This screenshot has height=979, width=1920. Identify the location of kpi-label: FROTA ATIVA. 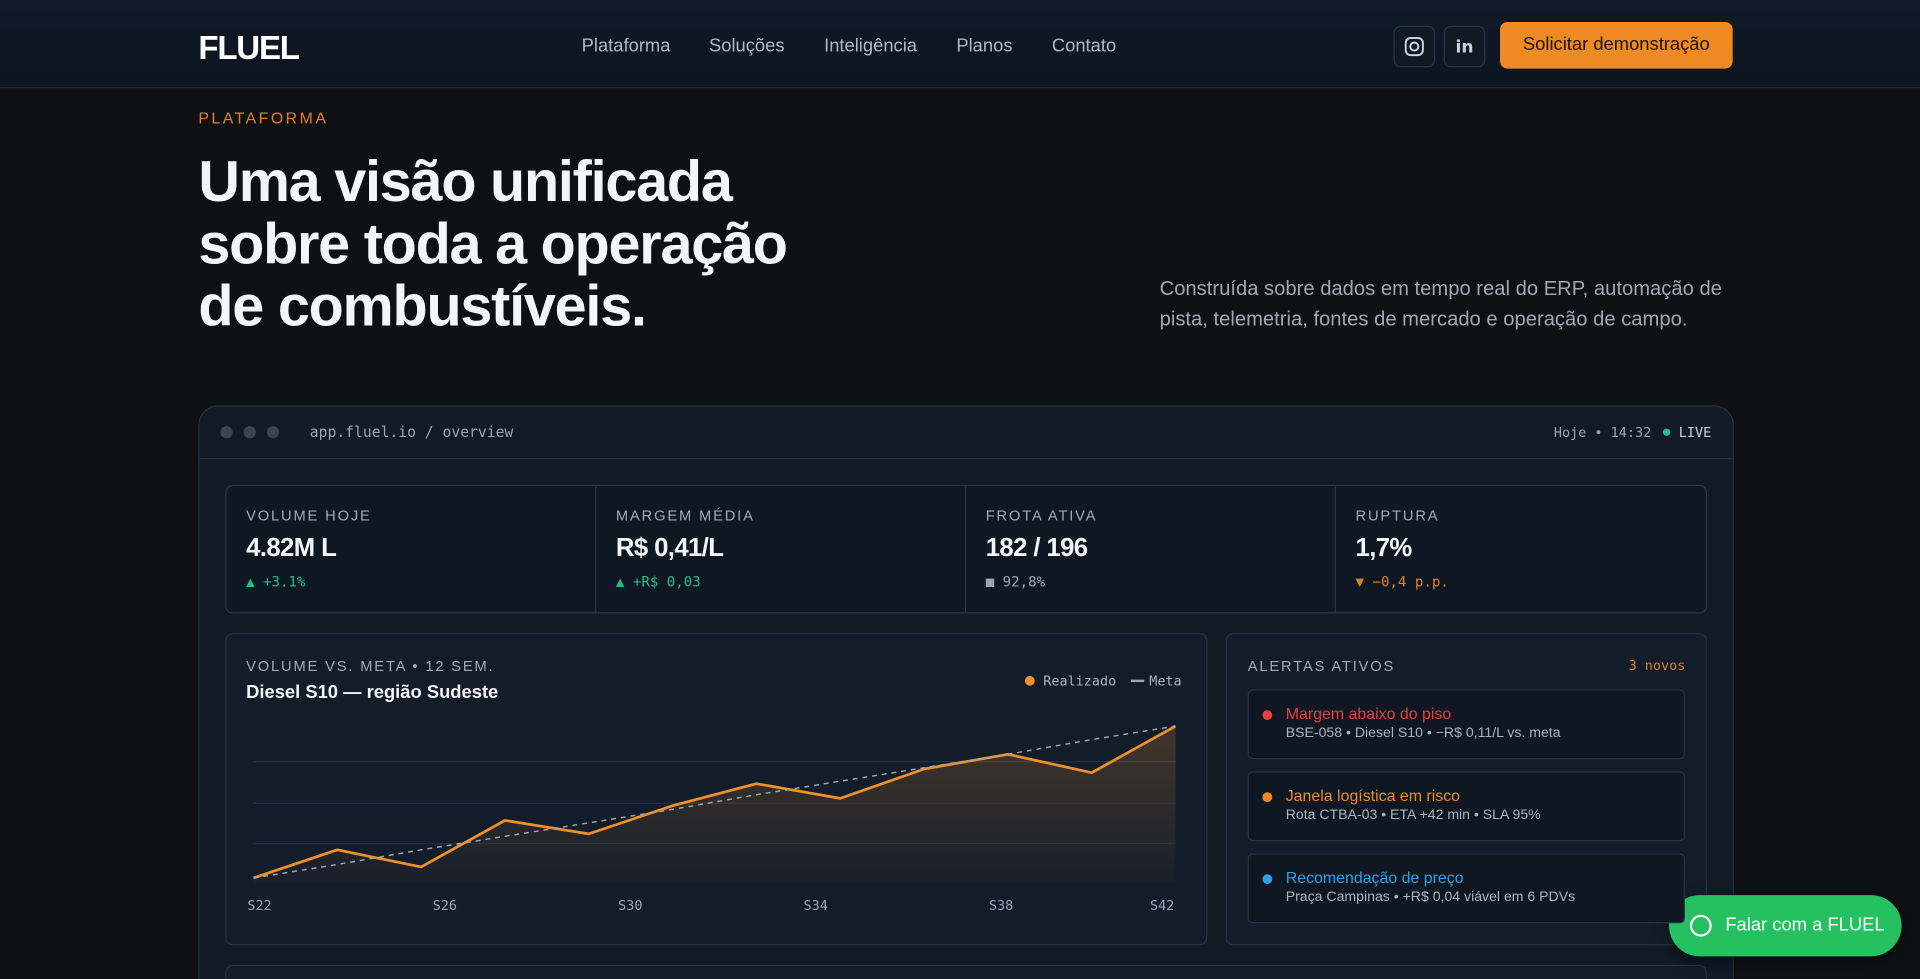
(1041, 515).